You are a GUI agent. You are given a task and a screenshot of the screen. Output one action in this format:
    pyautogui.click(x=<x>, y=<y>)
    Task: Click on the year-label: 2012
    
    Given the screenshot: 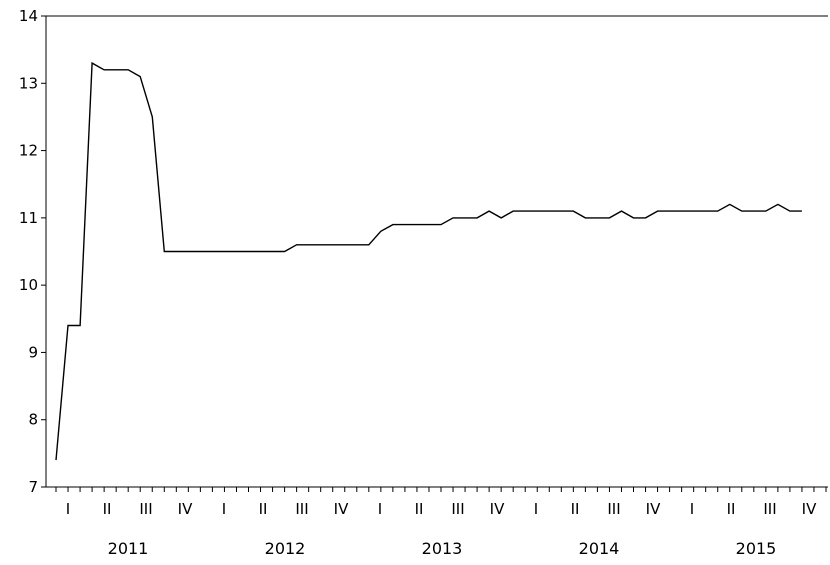 What is the action you would take?
    pyautogui.click(x=285, y=548)
    